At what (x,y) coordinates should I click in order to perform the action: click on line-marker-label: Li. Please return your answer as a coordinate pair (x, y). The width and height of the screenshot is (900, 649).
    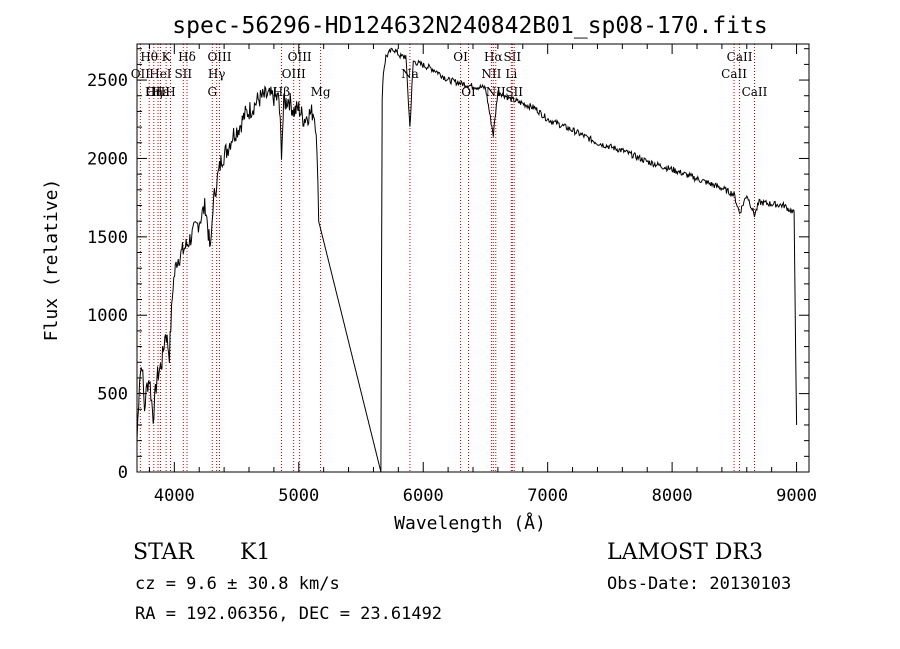
    Looking at the image, I should click on (511, 74).